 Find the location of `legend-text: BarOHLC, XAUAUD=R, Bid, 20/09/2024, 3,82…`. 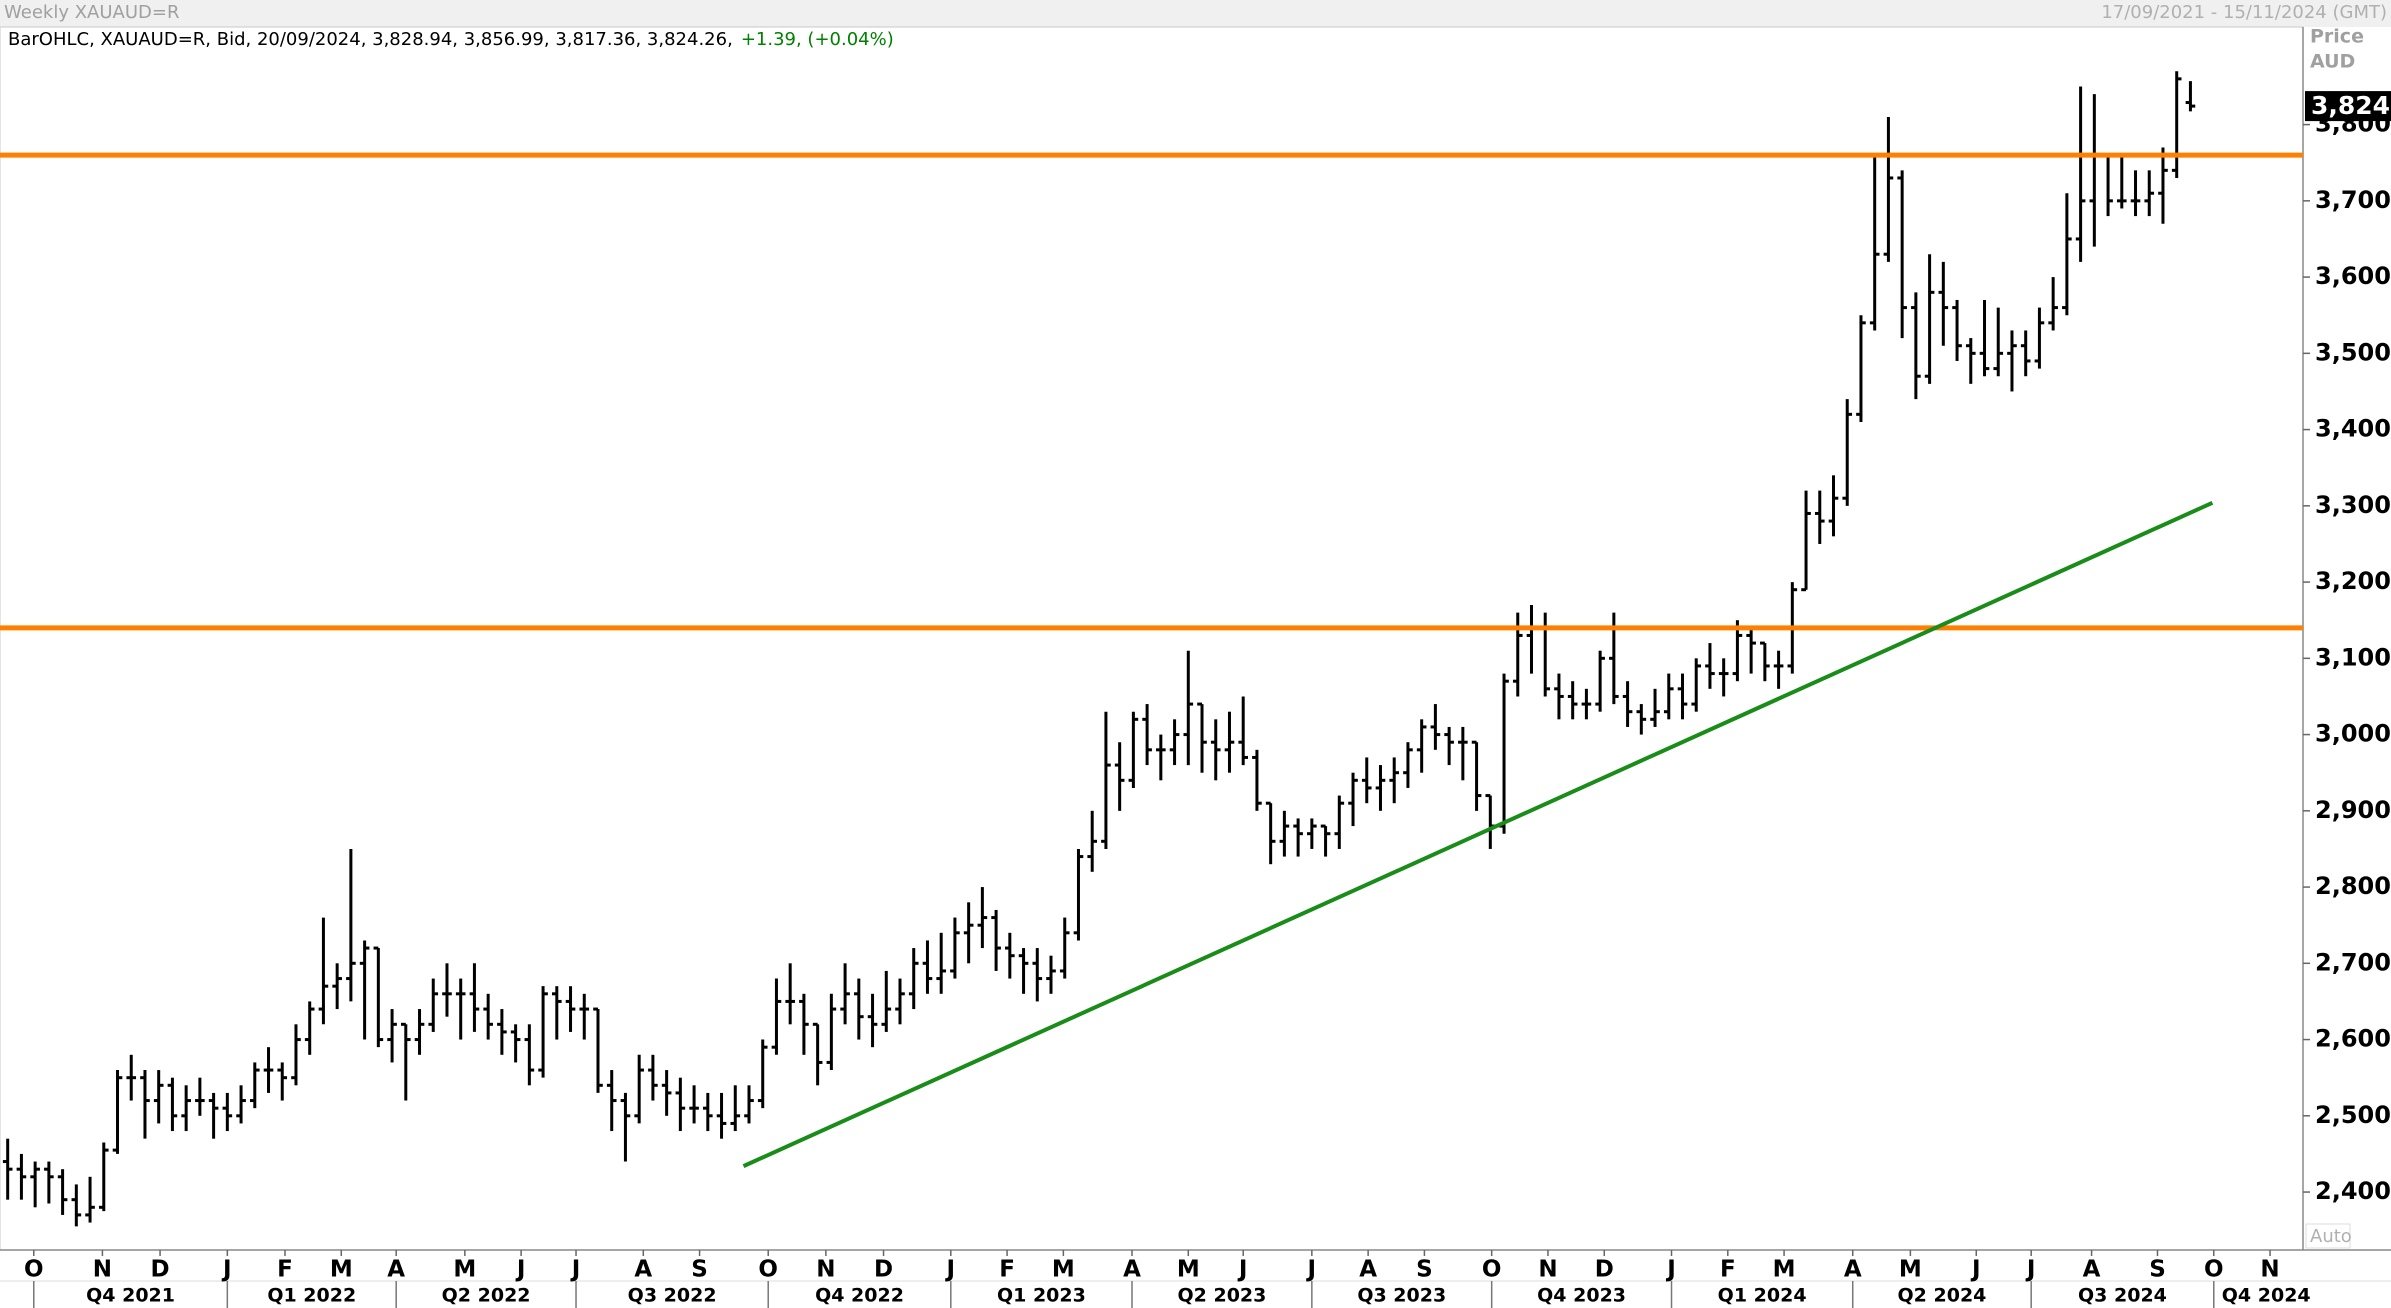

legend-text: BarOHLC, XAUAUD=R, Bid, 20/09/2024, 3,82… is located at coordinates (370, 39).